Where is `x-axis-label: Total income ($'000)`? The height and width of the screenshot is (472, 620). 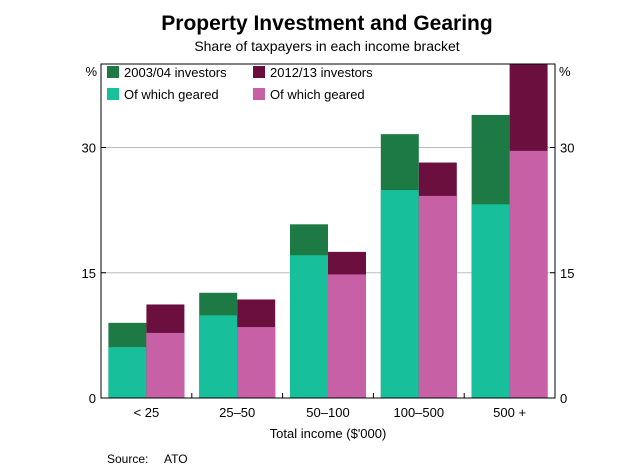
x-axis-label: Total income ($'000) is located at coordinates (328, 433).